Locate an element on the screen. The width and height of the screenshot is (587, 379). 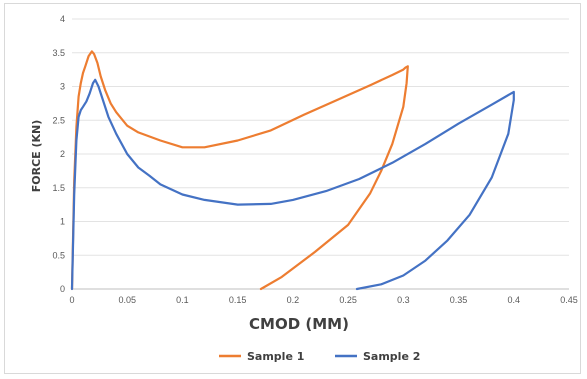
y-tick-label: 3 is located at coordinates (62, 87).